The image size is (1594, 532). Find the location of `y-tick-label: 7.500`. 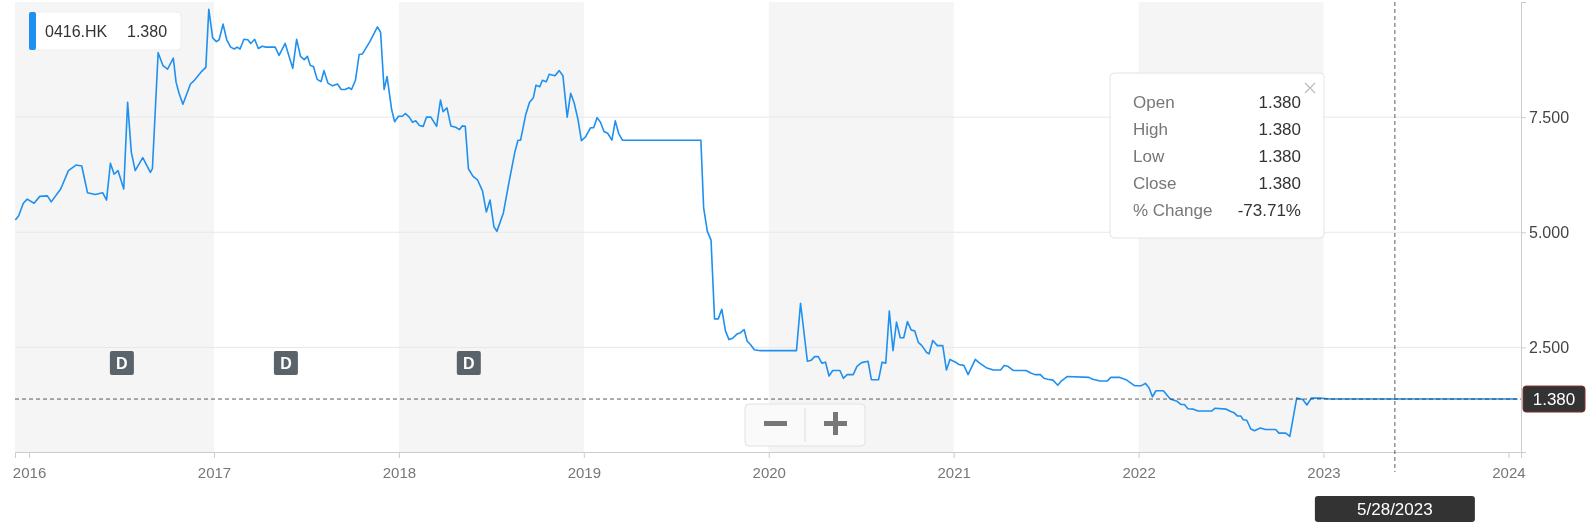

y-tick-label: 7.500 is located at coordinates (1549, 117).